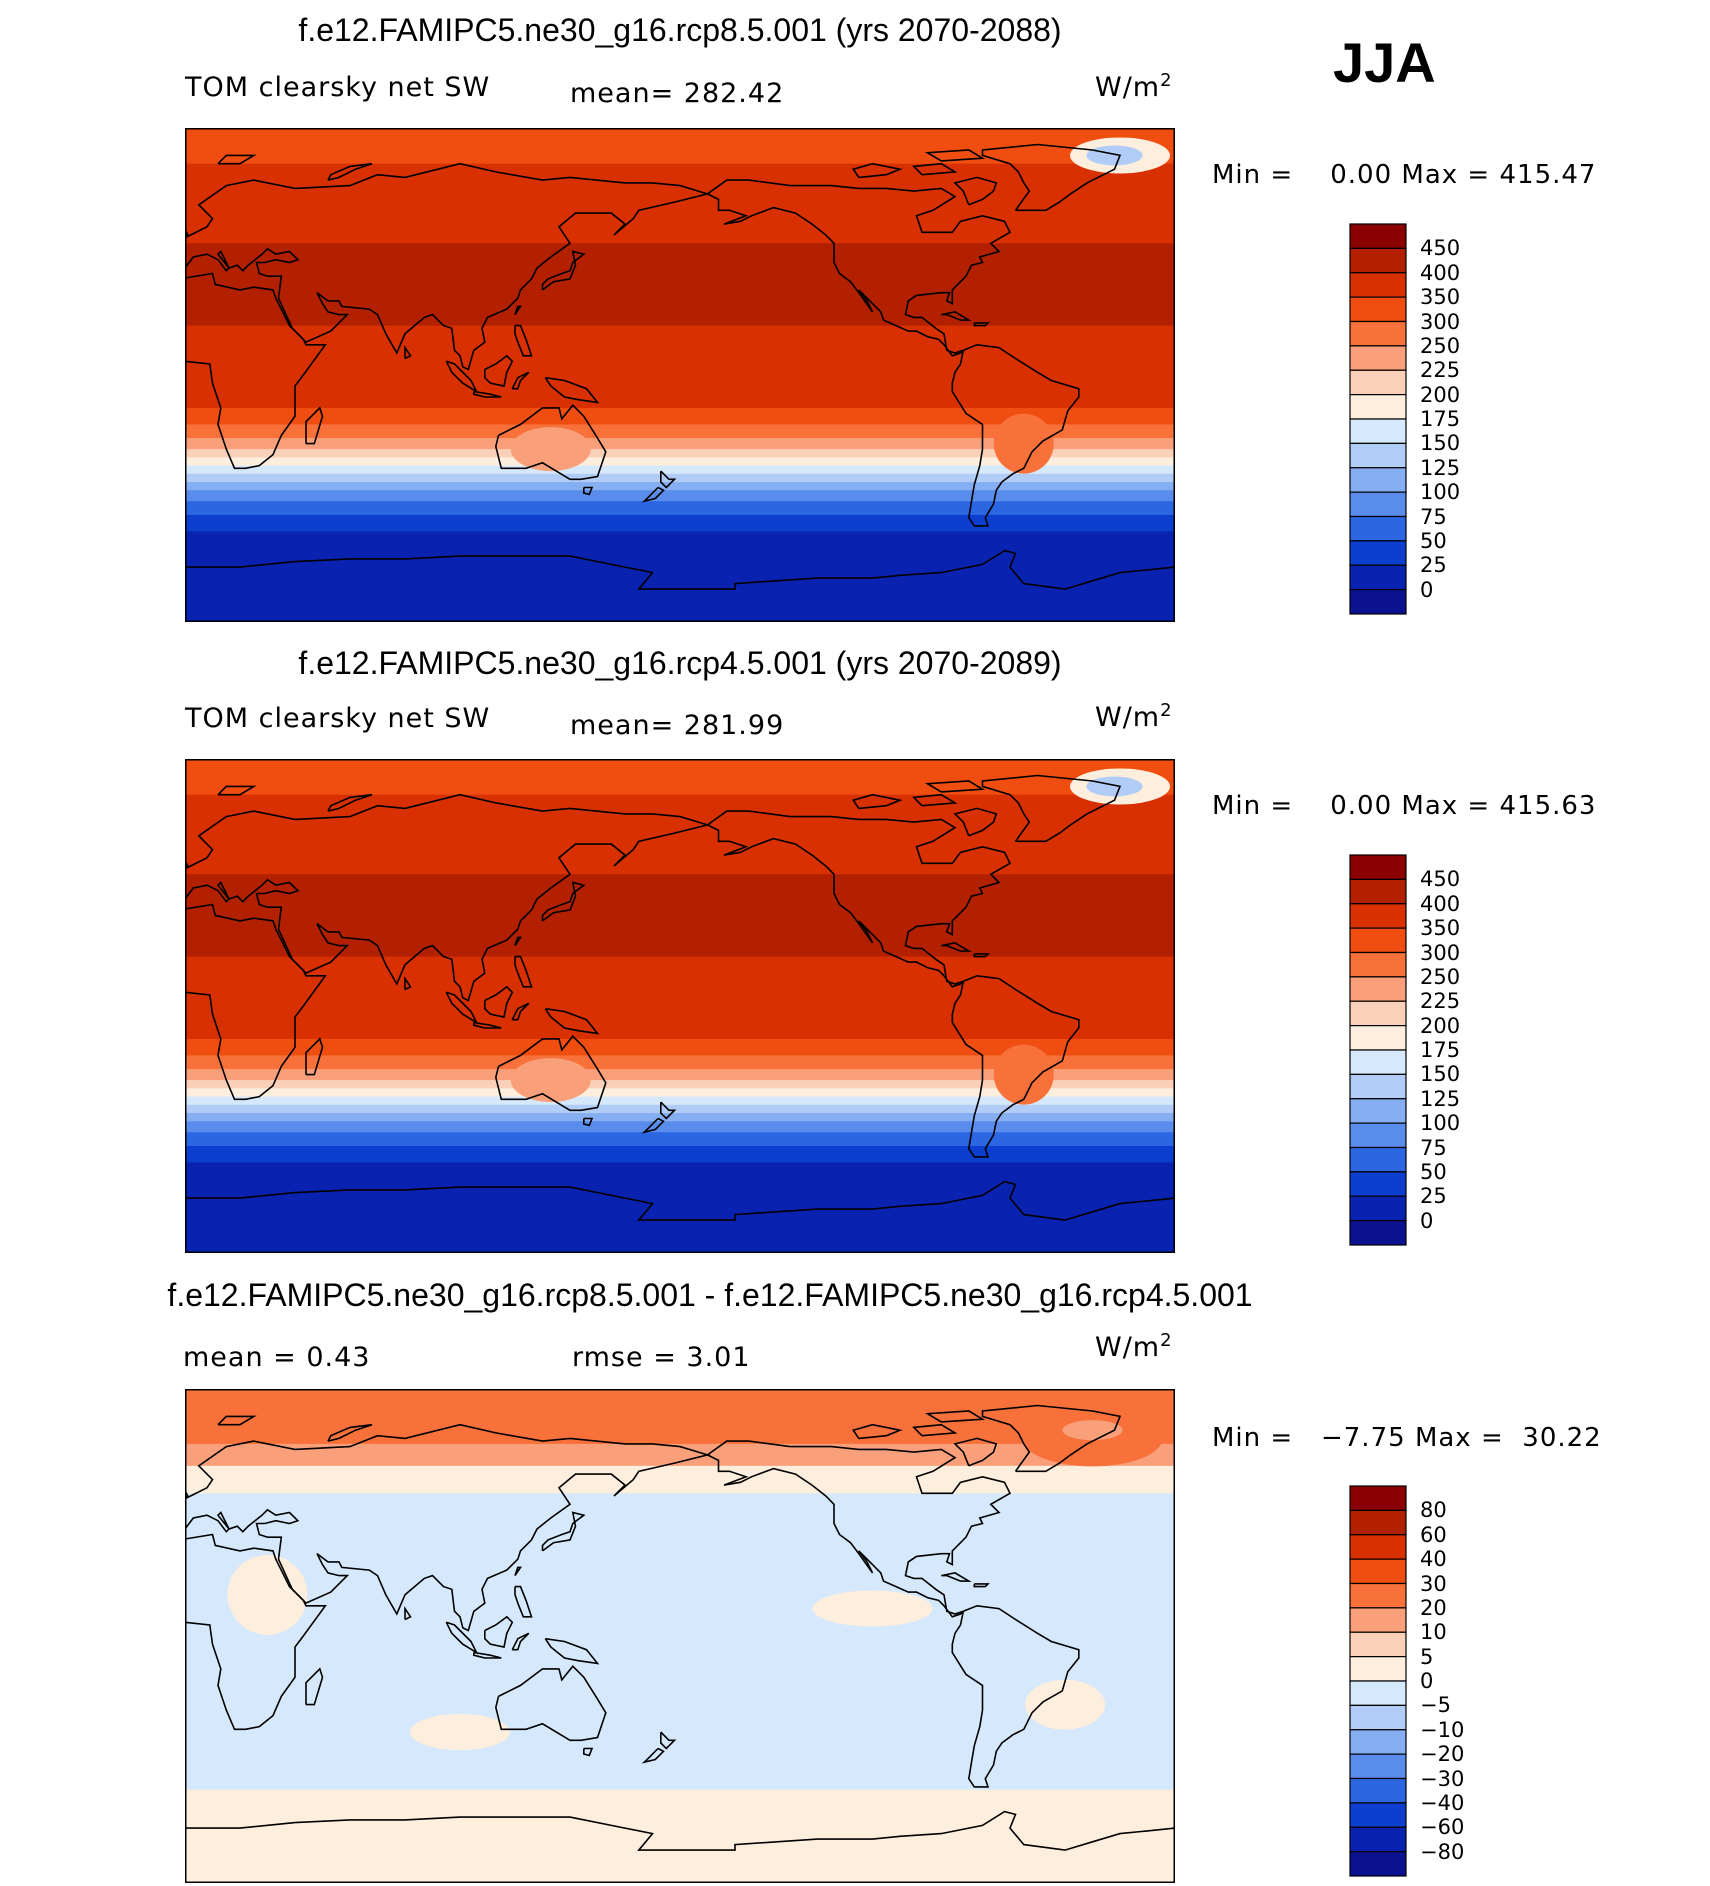  Describe the element at coordinates (1433, 1196) in the screenshot. I see `colorbar-tick-label: 25` at that location.